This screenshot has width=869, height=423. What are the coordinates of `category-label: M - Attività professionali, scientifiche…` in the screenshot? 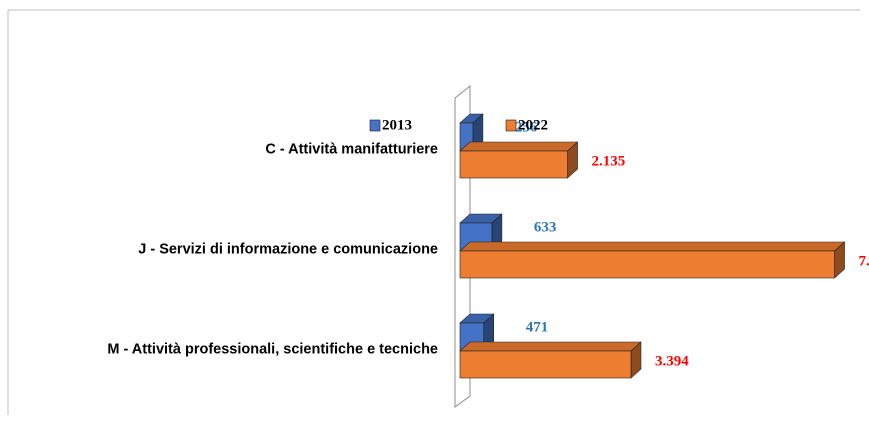 It's located at (272, 349).